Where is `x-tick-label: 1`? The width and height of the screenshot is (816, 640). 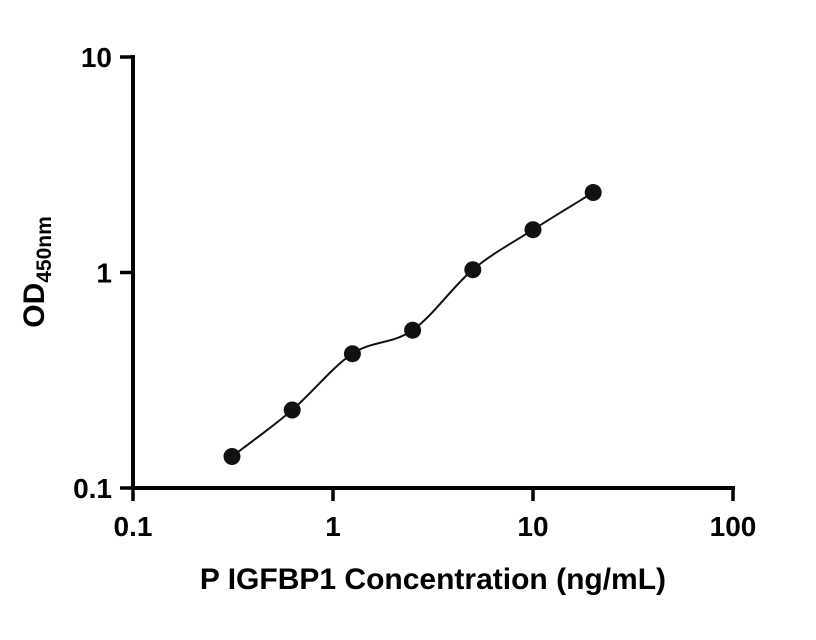
x-tick-label: 1 is located at coordinates (333, 526).